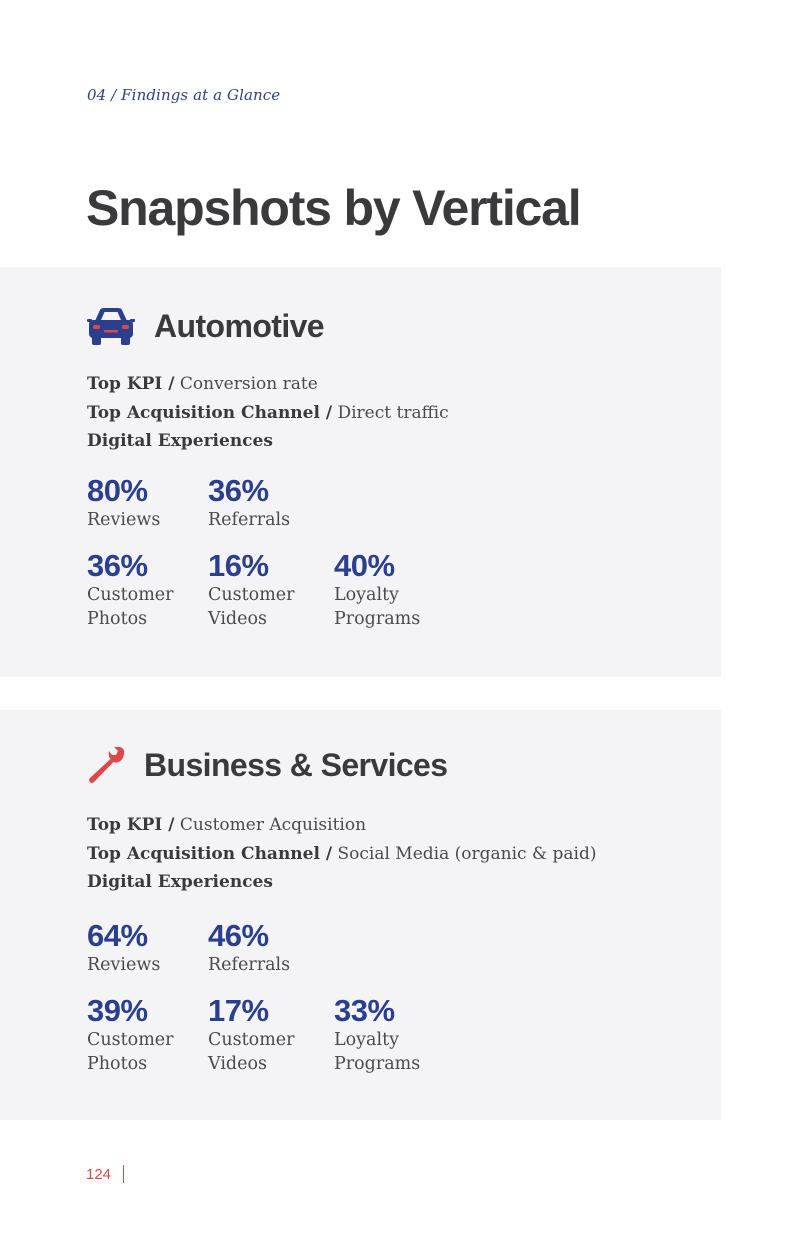 This screenshot has width=808, height=1248. Describe the element at coordinates (184, 95) in the screenshot. I see `section-eyebrow: 04 / Findings at a Glance` at that location.